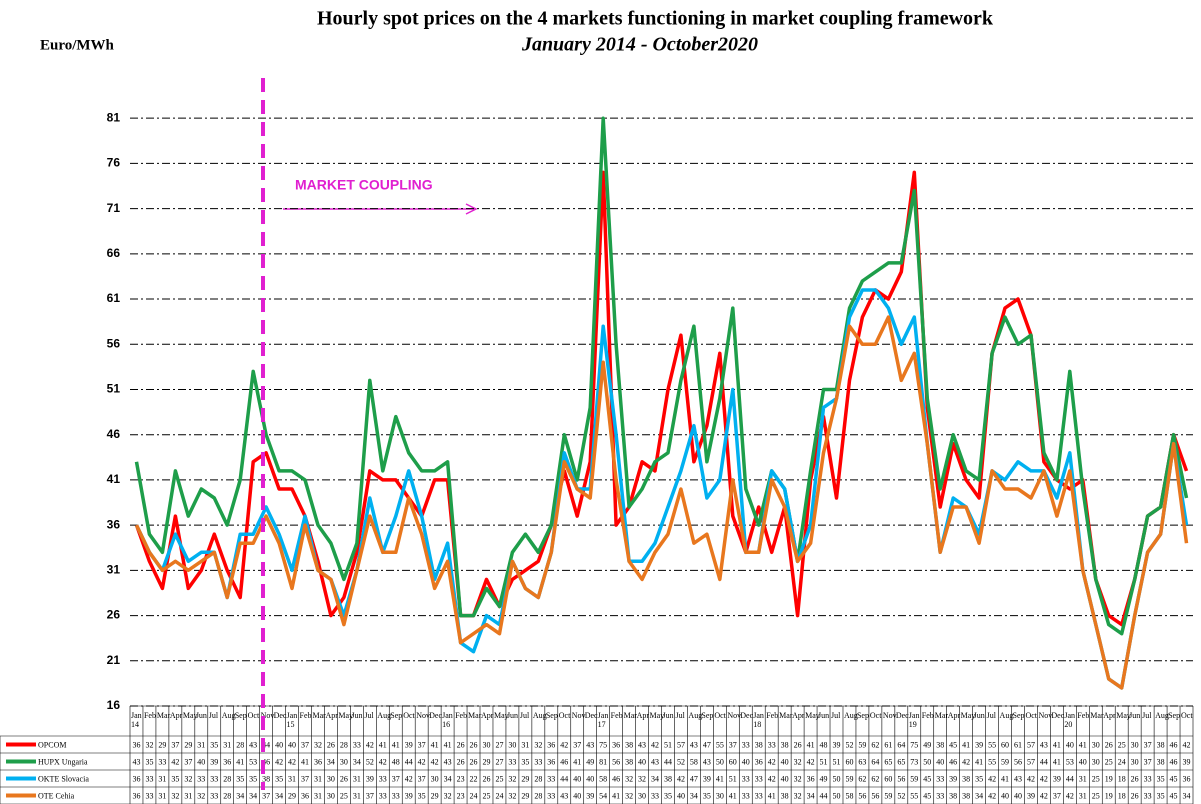  I want to click on table-value: 54, so click(603, 795).